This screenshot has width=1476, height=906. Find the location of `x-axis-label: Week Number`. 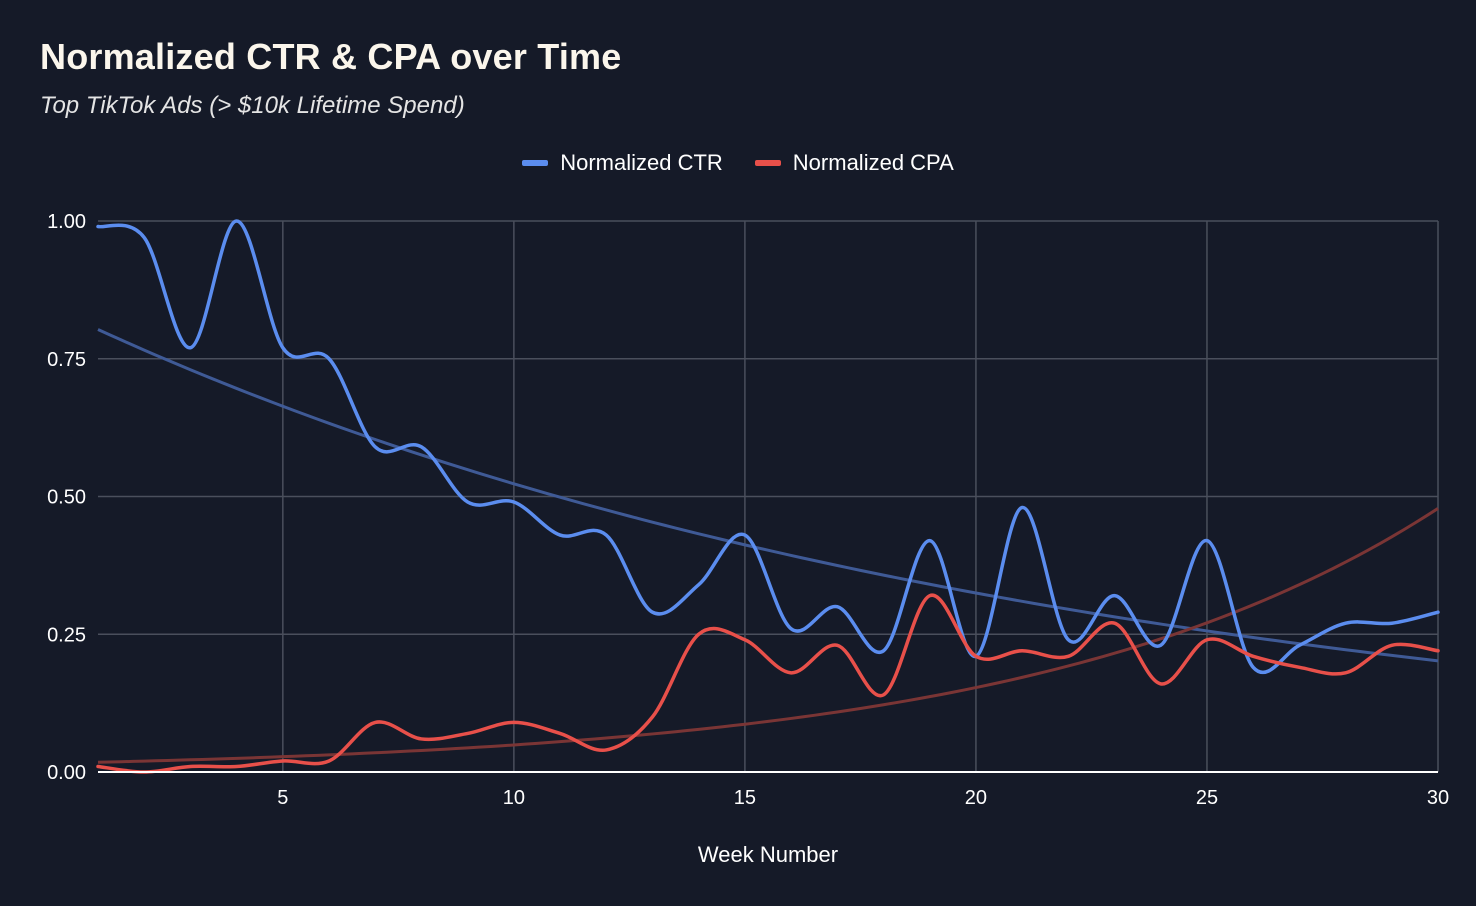

x-axis-label: Week Number is located at coordinates (768, 854).